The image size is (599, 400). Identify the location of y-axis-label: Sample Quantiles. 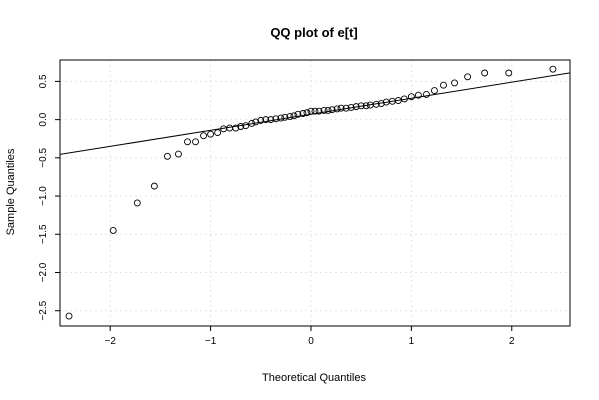
(11, 191).